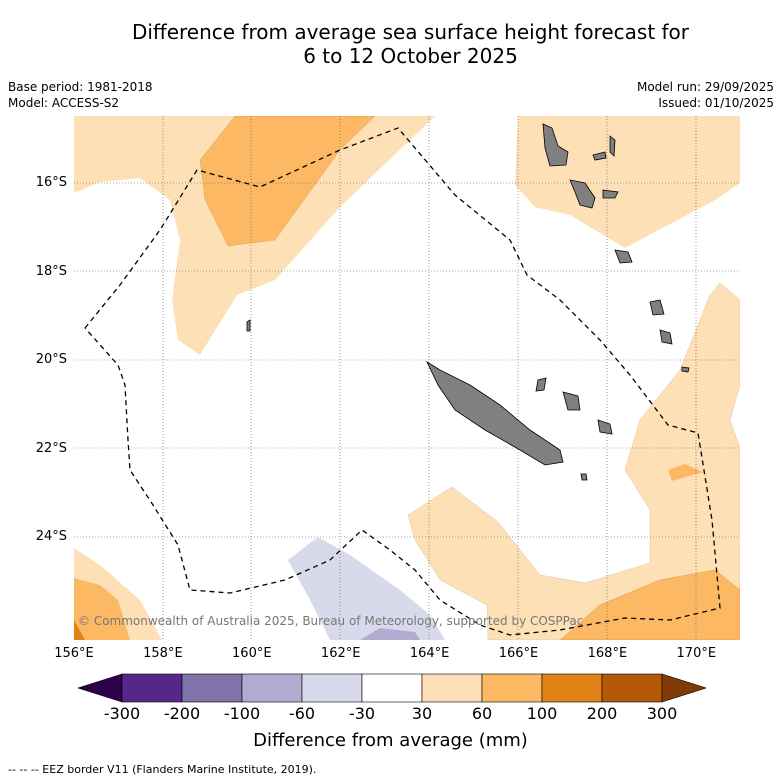 This screenshot has height=781, width=781. Describe the element at coordinates (696, 653) in the screenshot. I see `x-tick-label: 170°E` at that location.